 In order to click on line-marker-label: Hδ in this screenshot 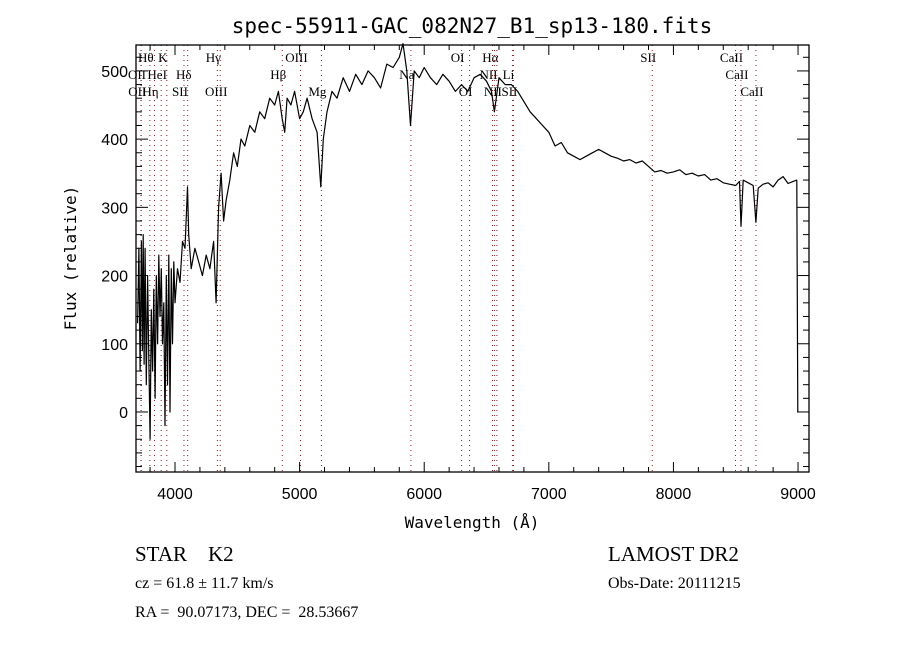, I will do `click(184, 74)`.